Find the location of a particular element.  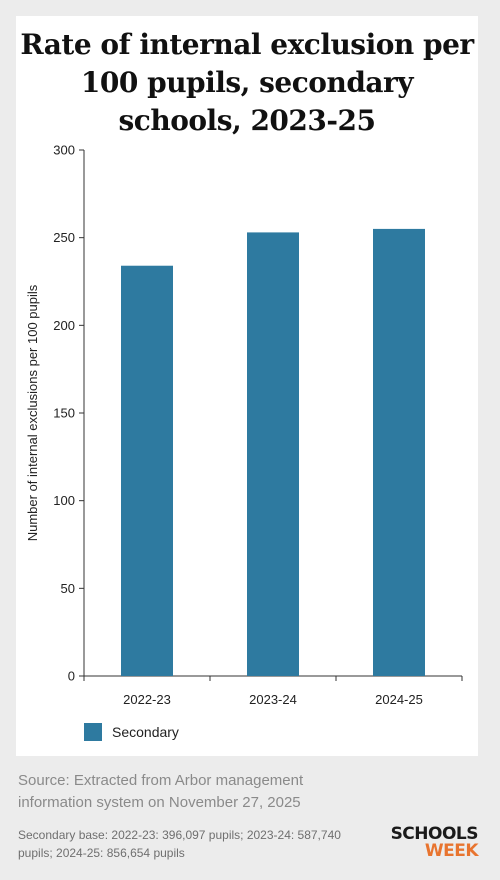

legend: Secondary is located at coordinates (131, 732).